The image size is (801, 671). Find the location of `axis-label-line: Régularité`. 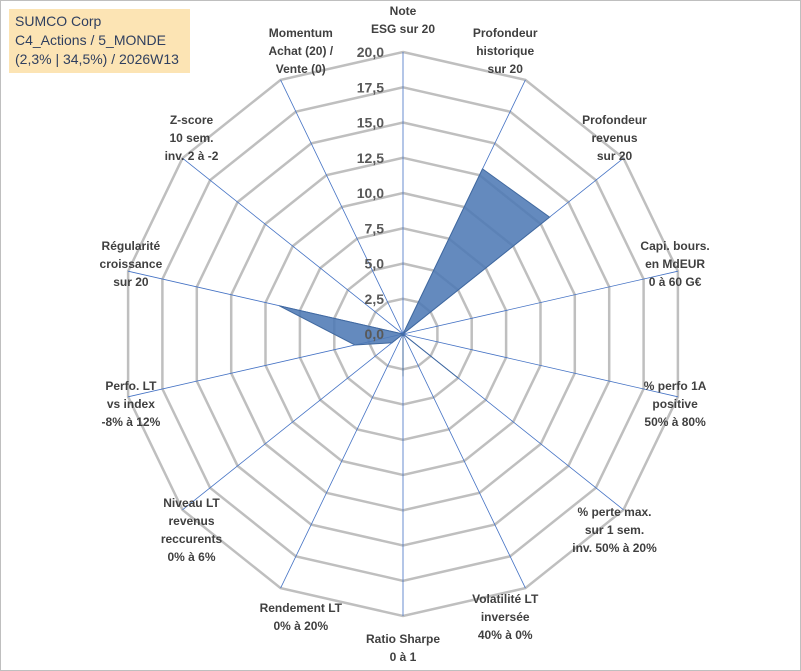

axis-label-line: Régularité is located at coordinates (131, 246).